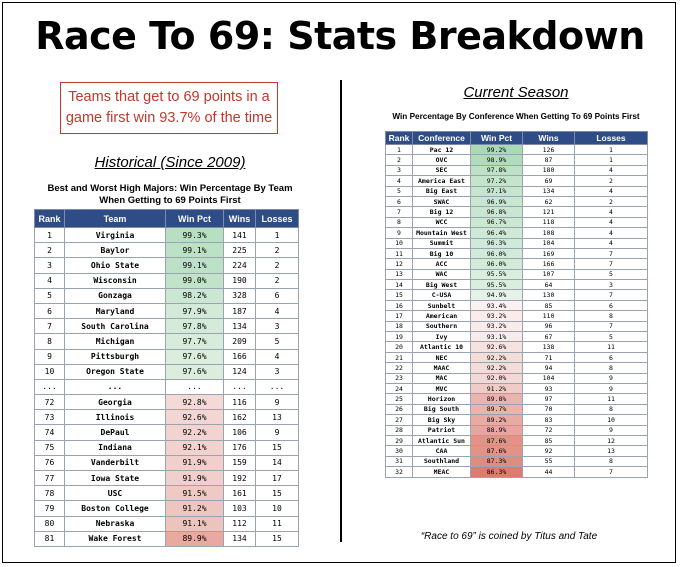 The width and height of the screenshot is (680, 567). Describe the element at coordinates (399, 181) in the screenshot. I see `rank-cell: 4` at that location.